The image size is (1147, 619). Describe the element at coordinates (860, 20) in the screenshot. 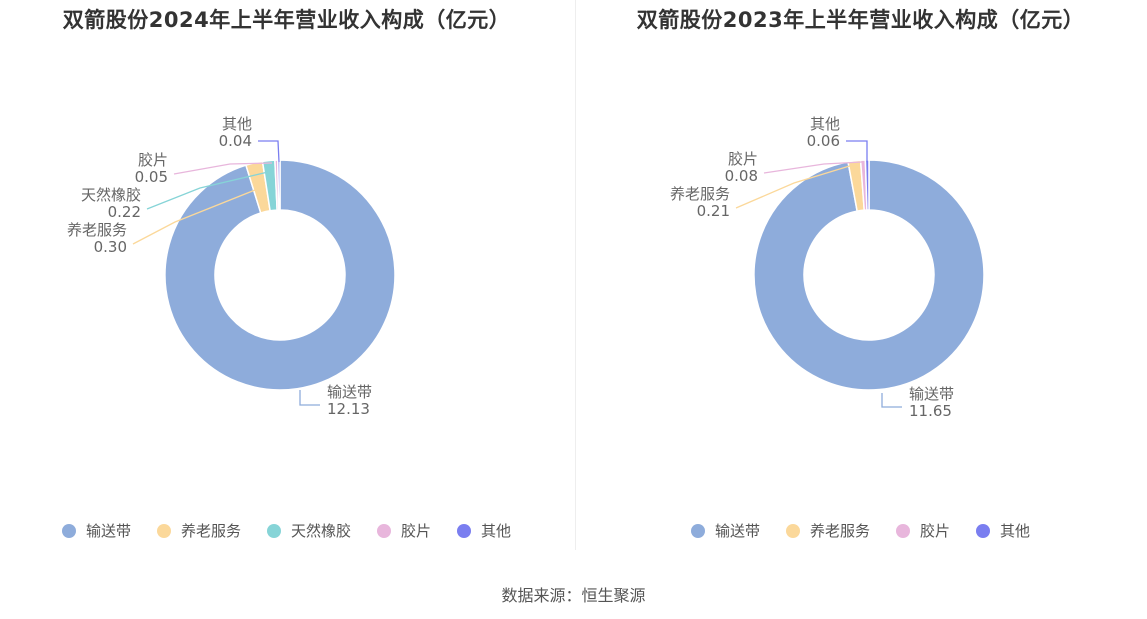

I see `chart-title: 双箭股份2023年上半年营业收入构成（亿元）` at that location.